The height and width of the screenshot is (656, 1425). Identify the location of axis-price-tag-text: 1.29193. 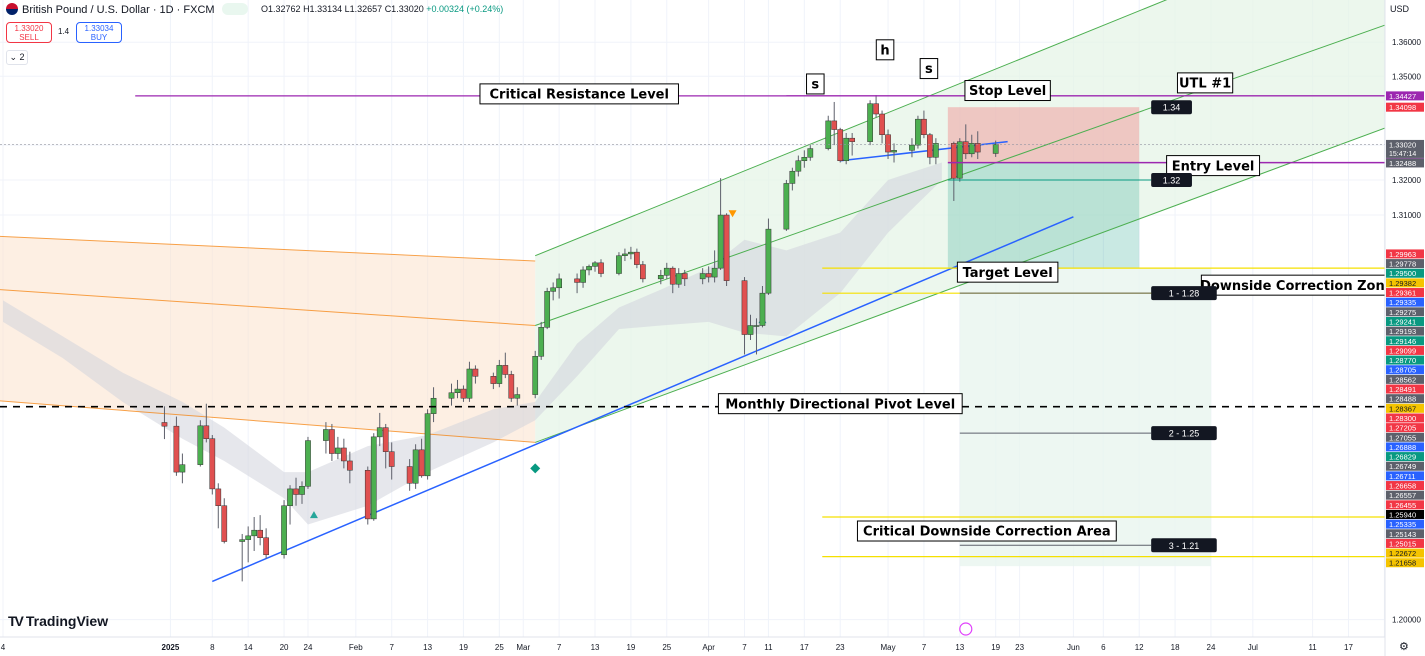
(1402, 331).